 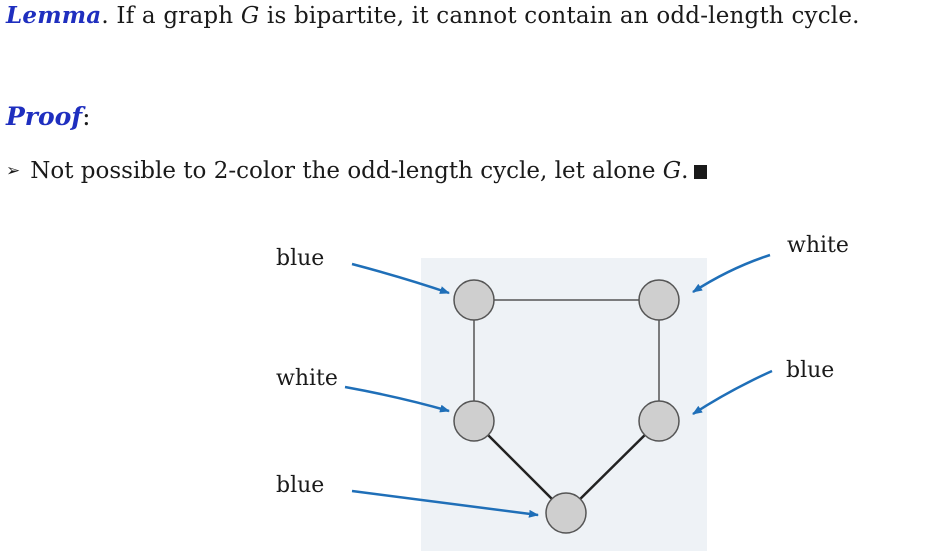 I want to click on node-top-left, so click(x=474, y=300).